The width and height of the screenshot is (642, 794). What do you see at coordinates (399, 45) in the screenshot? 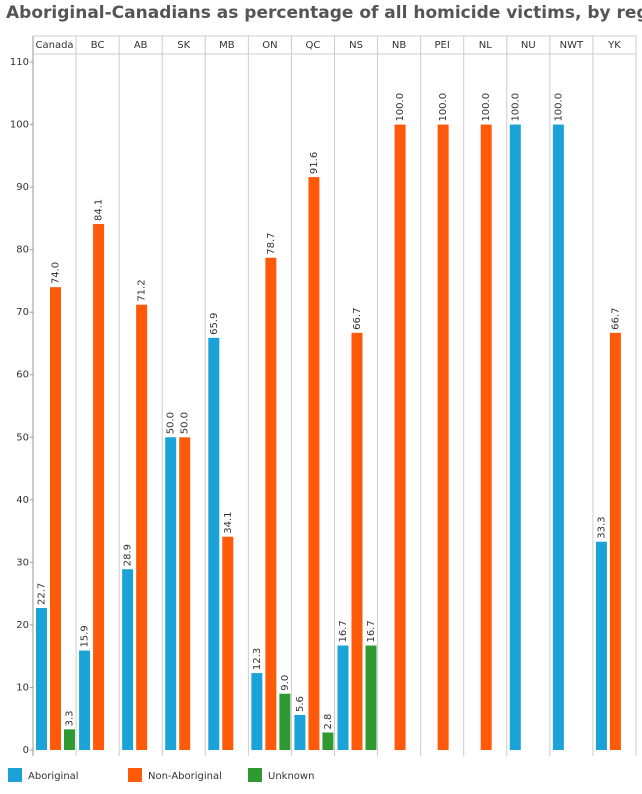
I see `panel-label: NB` at bounding box center [399, 45].